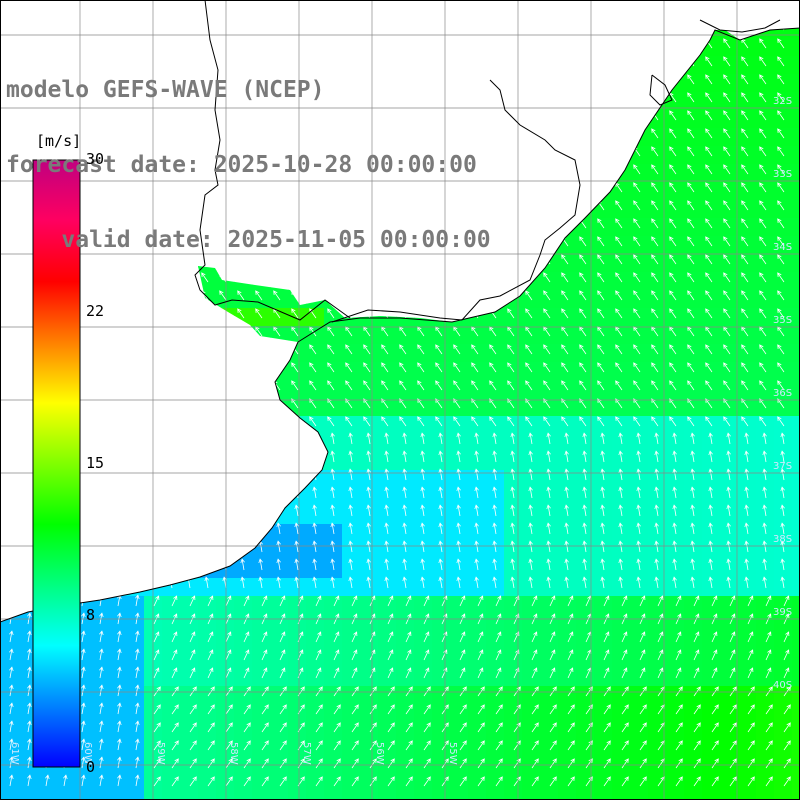 This screenshot has width=800, height=804. Describe the element at coordinates (95, 463) in the screenshot. I see `colorbar-tick-15: 15` at that location.